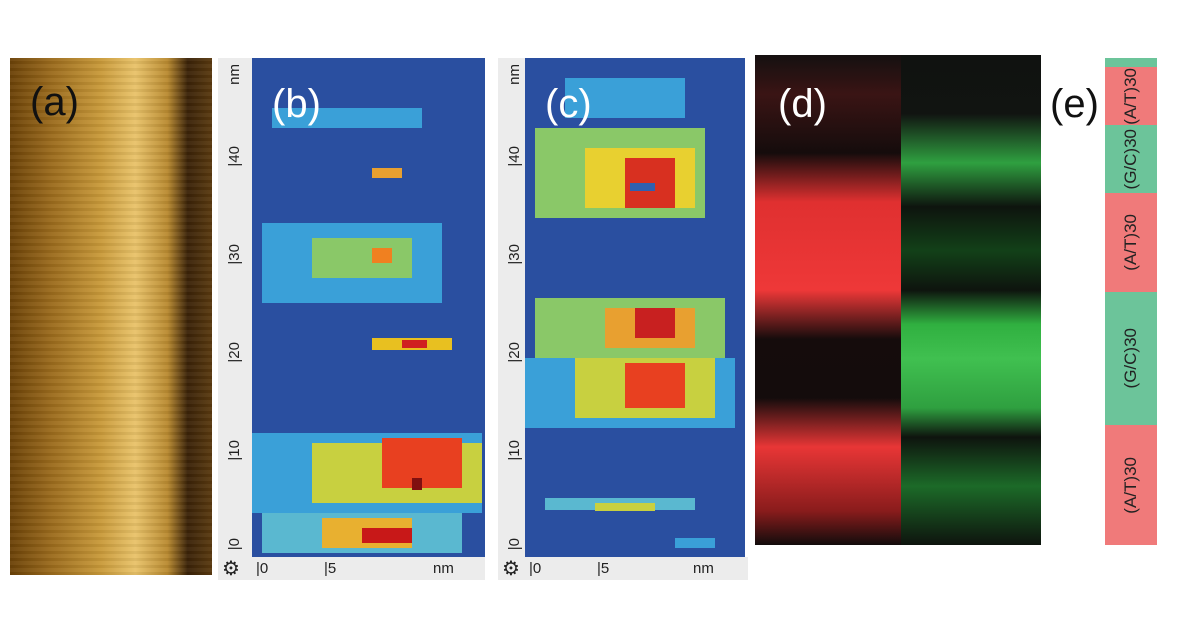 The width and height of the screenshot is (1200, 631). I want to click on y-axis-c, so click(511, 307).